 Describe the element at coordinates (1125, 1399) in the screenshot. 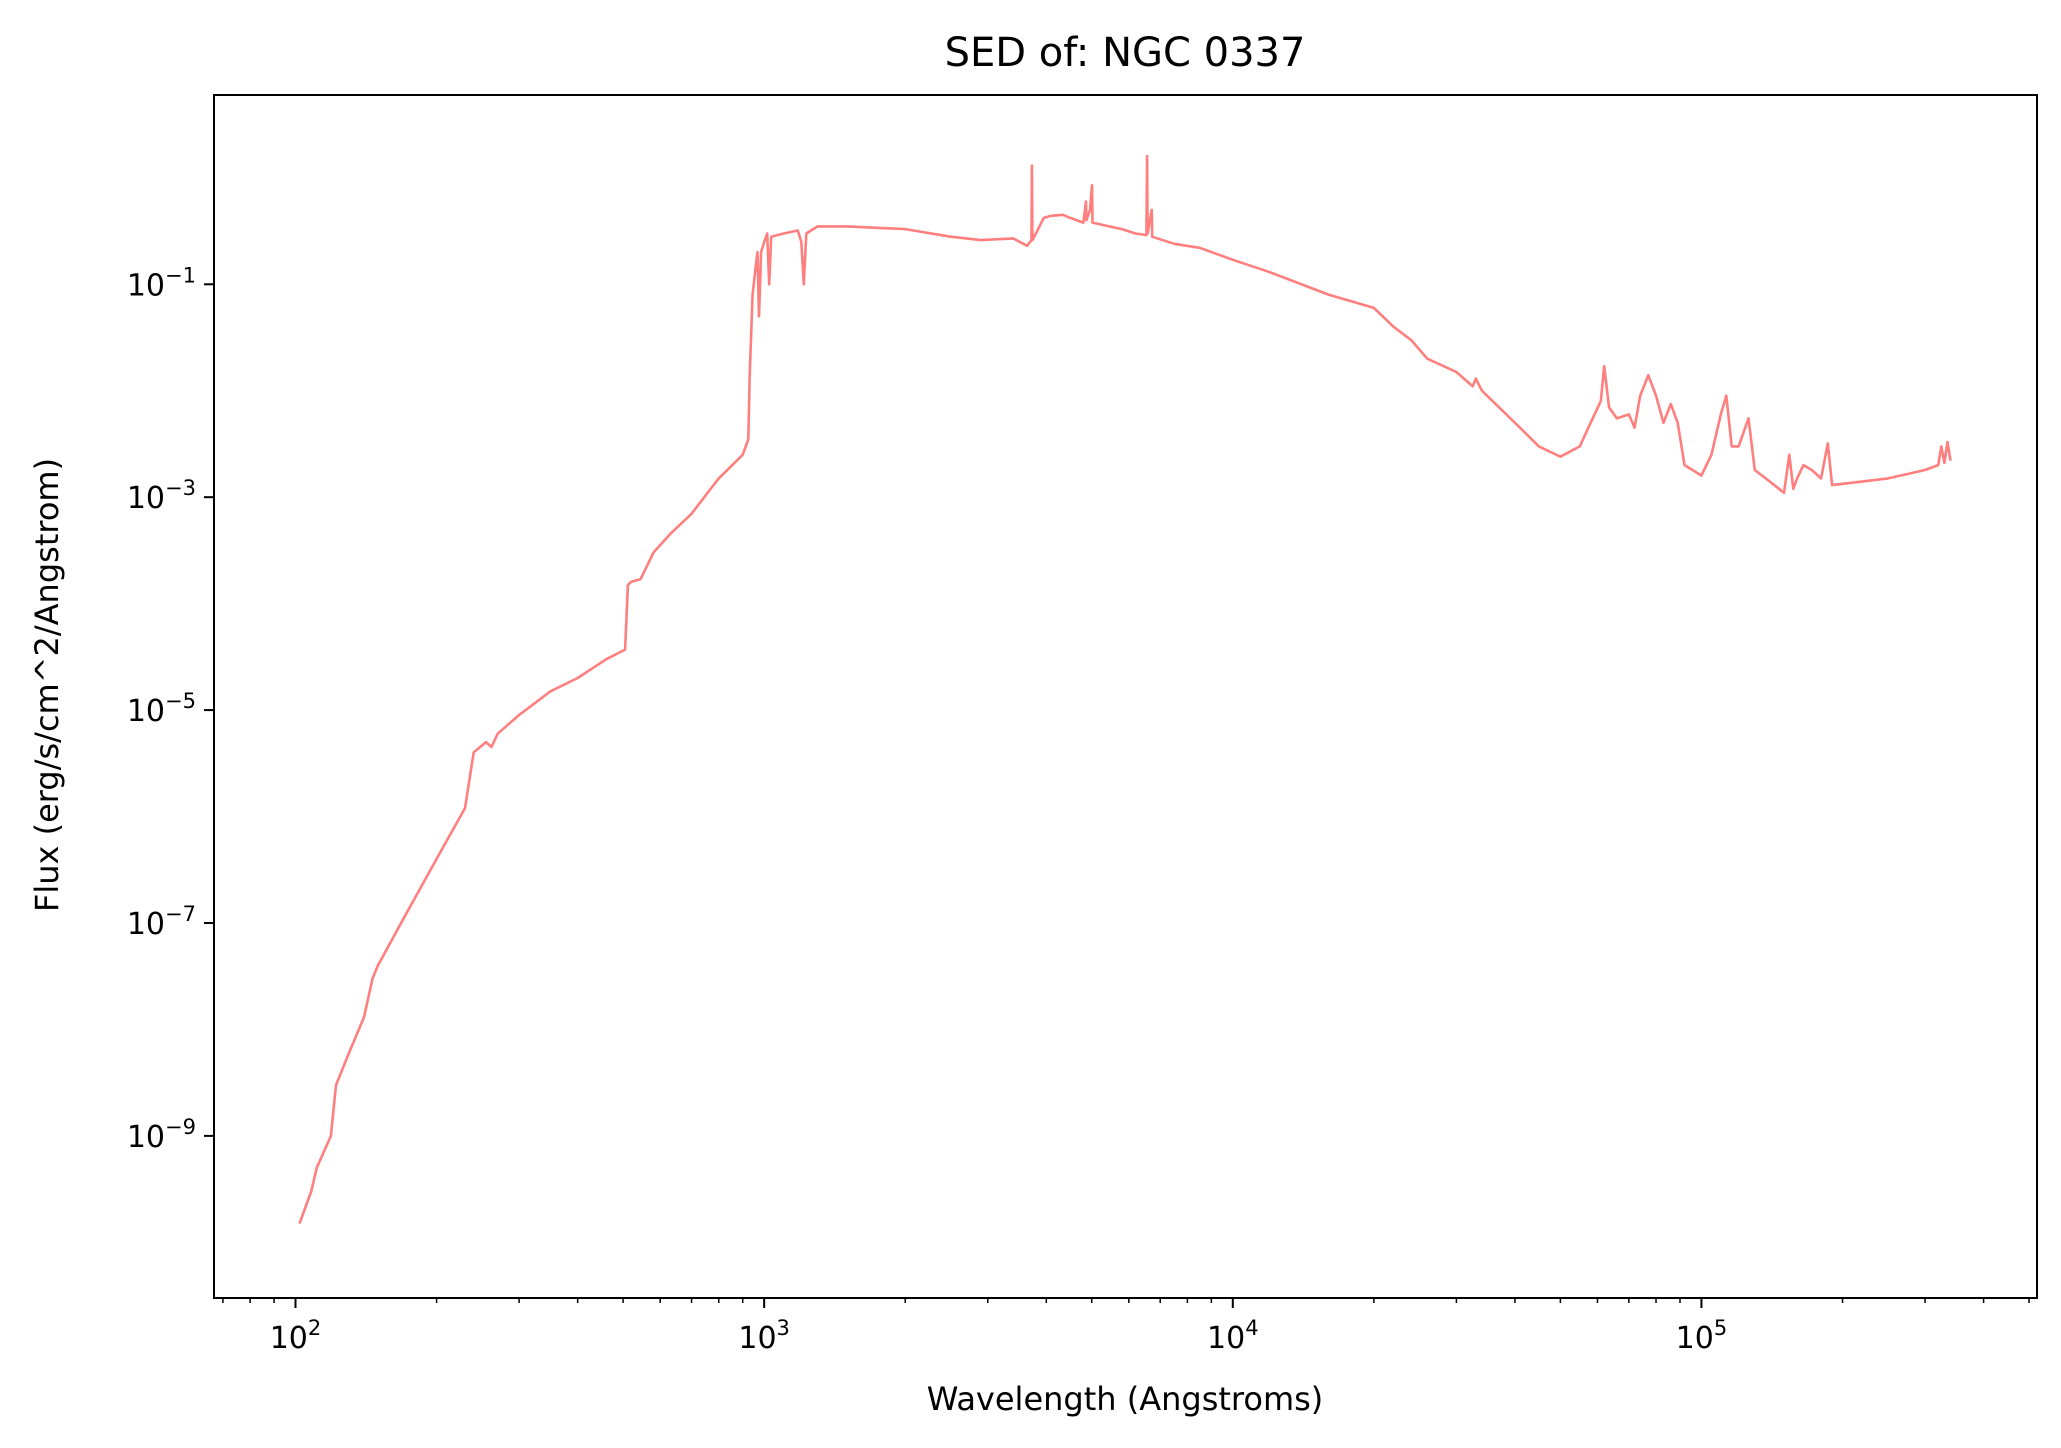

I see `x-axis-title: Wavelength (Angstroms)` at that location.